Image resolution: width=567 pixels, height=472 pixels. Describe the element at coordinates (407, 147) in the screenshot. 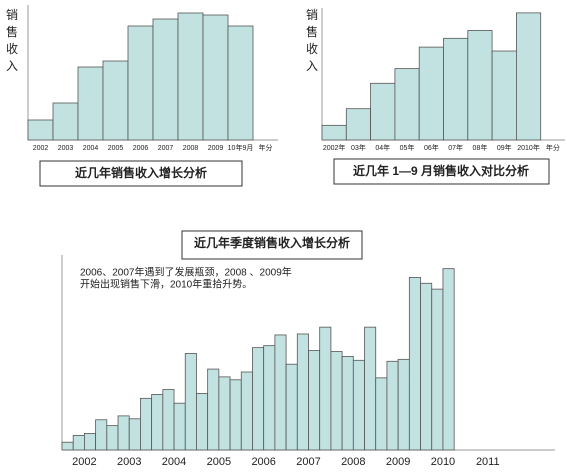

I see `x-tick-label: 05年` at that location.